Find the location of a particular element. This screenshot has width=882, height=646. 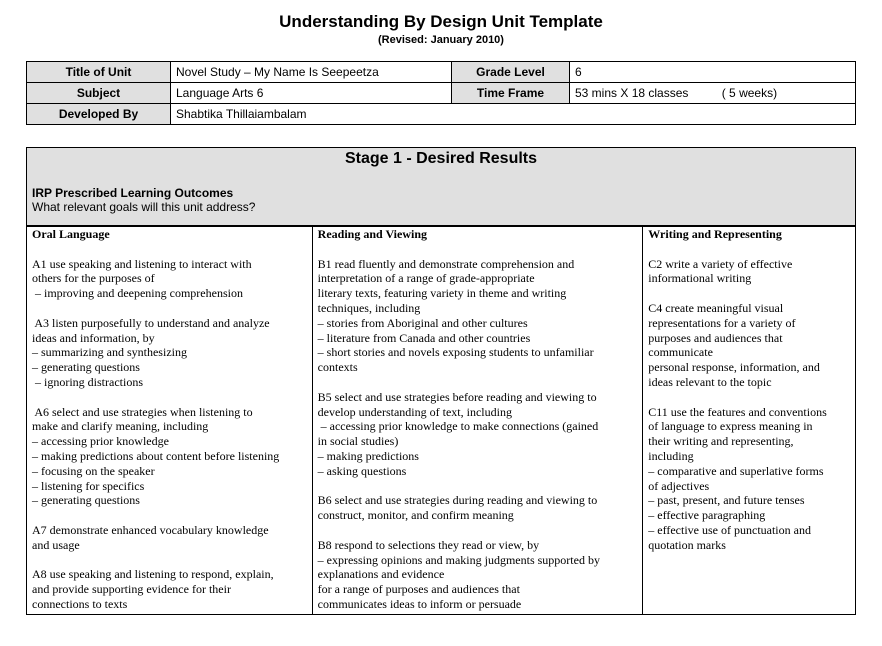

title-label: Title of Unit is located at coordinates (98, 72).